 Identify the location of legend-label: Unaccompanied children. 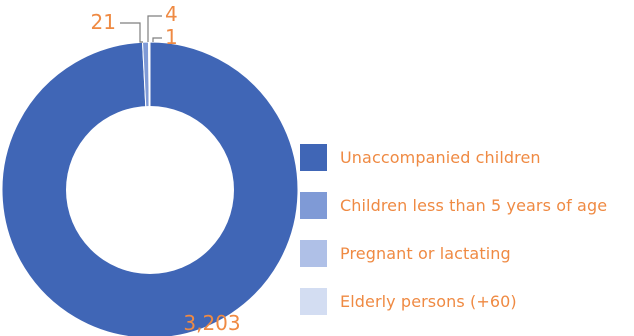
(440, 157).